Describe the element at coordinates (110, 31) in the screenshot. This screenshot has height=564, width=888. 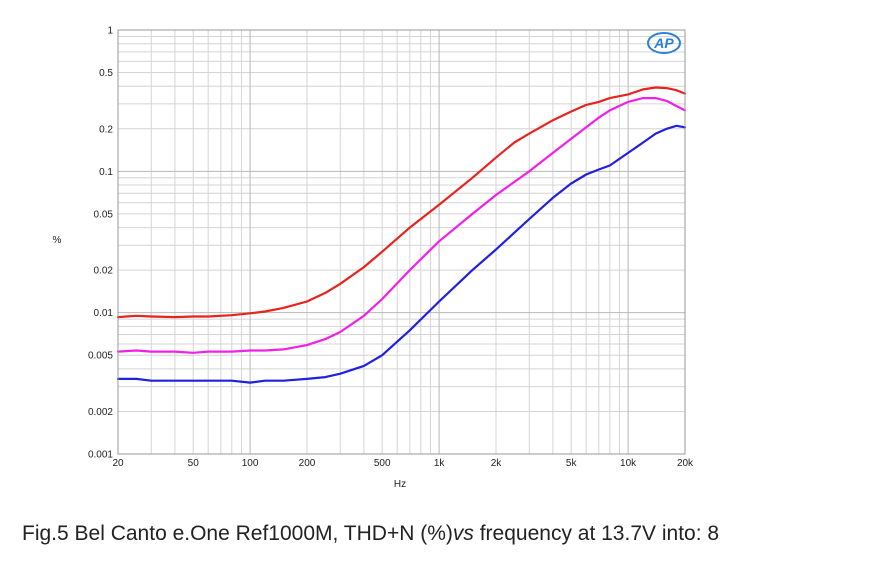
I see `y-tick-label: 1` at that location.